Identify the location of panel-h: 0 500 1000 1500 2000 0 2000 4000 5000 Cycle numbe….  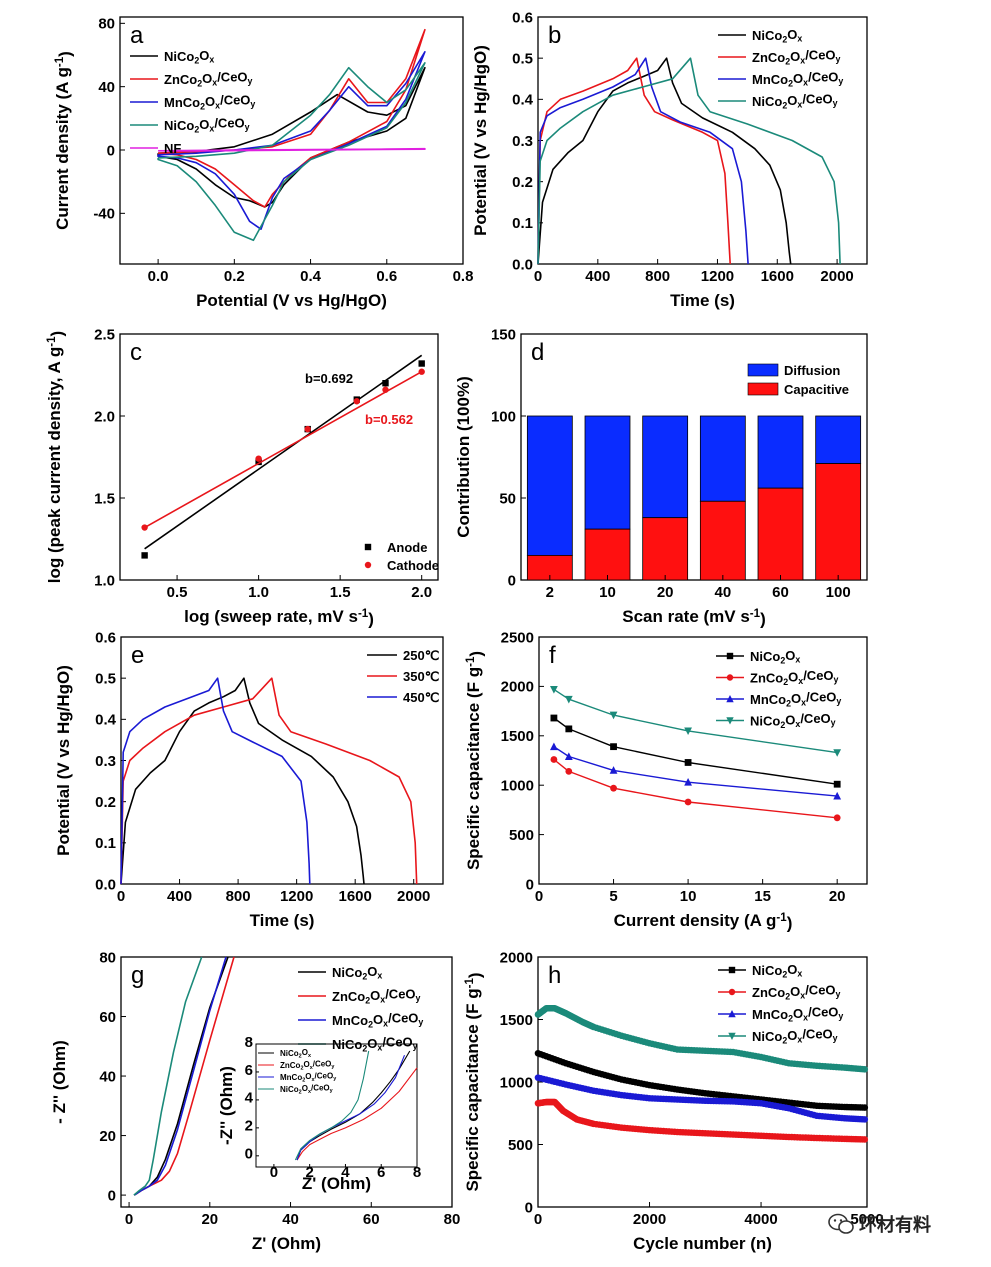
(673, 1101).